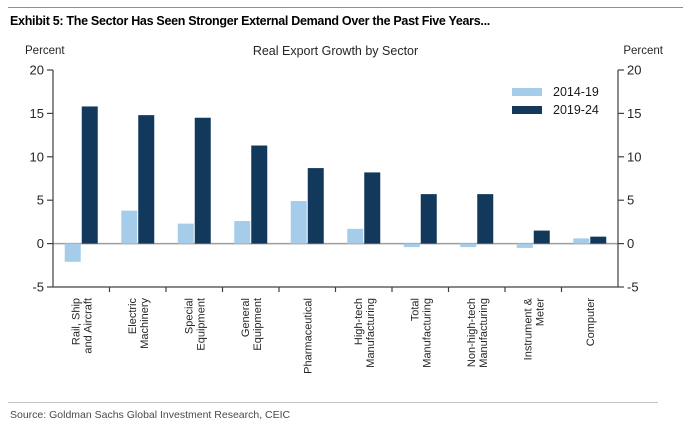  Describe the element at coordinates (534, 328) in the screenshot. I see `category-label-c8: Instrument &Meter` at that location.